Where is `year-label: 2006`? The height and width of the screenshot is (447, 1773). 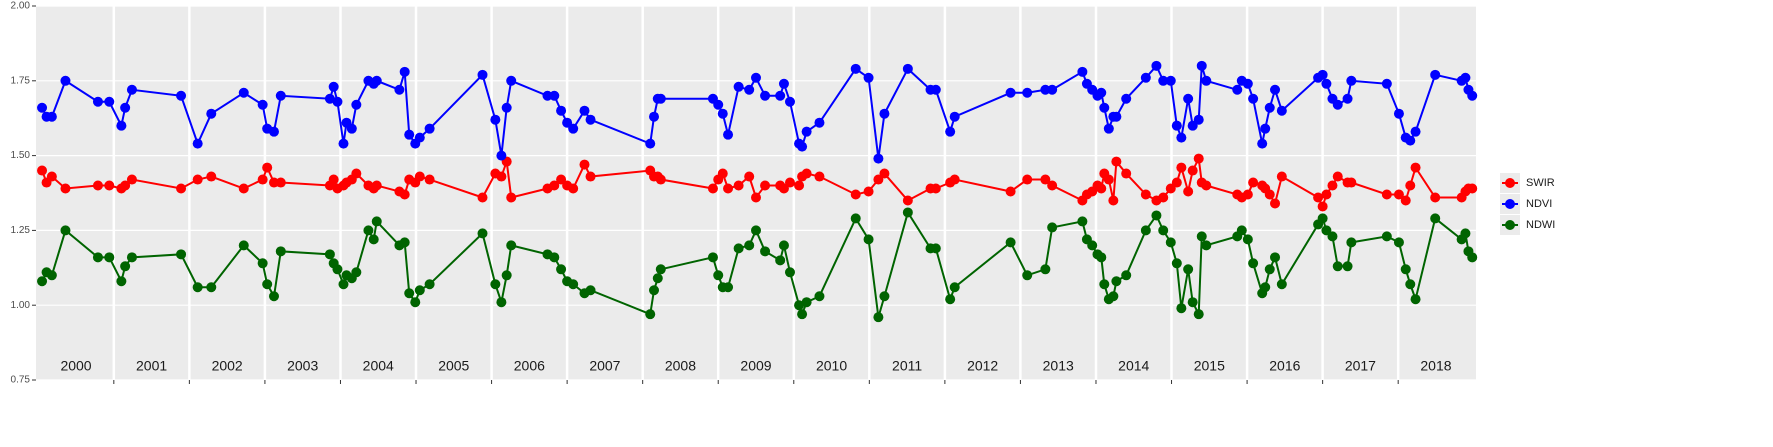 year-label: 2006 is located at coordinates (529, 366).